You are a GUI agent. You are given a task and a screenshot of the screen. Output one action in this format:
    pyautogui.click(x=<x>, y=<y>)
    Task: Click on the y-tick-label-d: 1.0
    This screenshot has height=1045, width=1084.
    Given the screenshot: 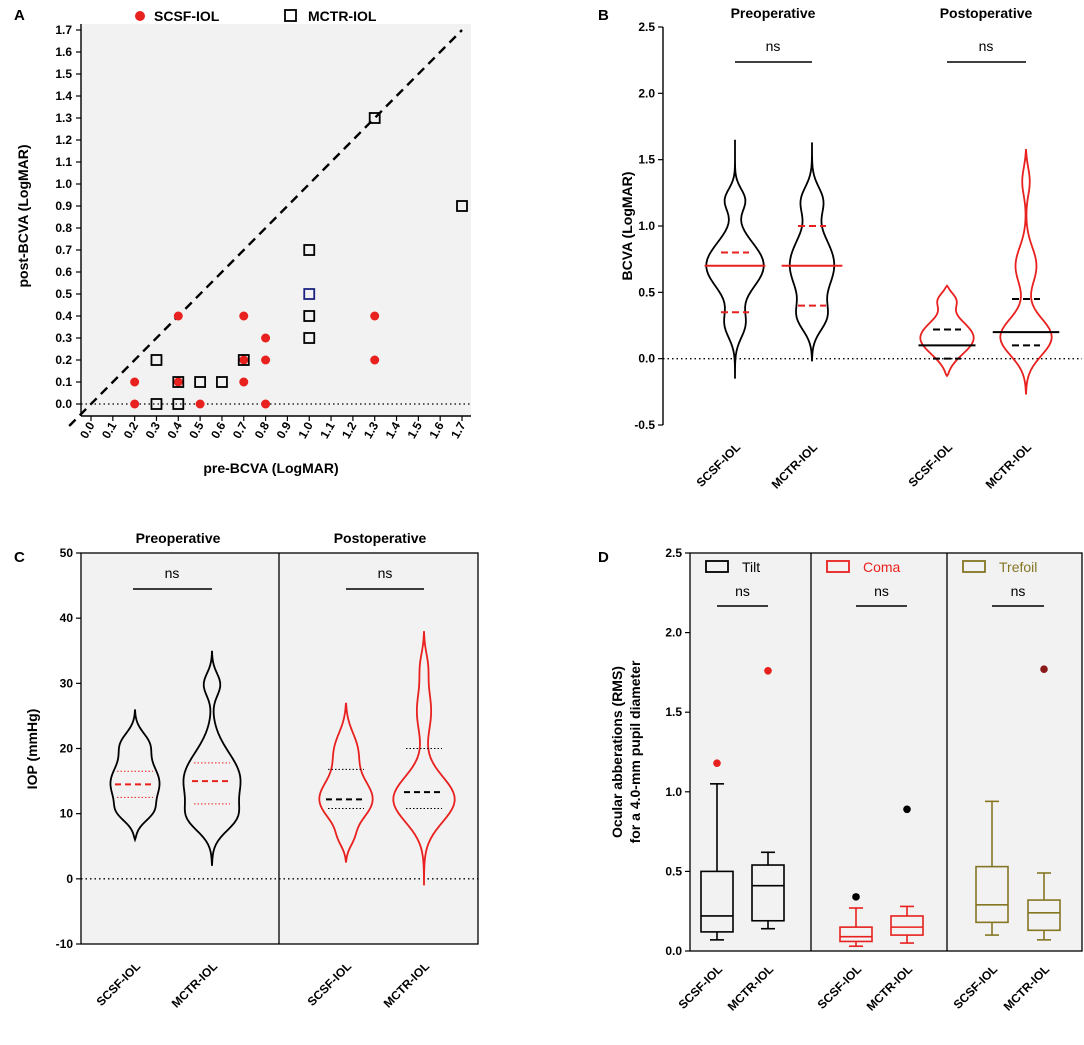 What is the action you would take?
    pyautogui.click(x=673, y=792)
    